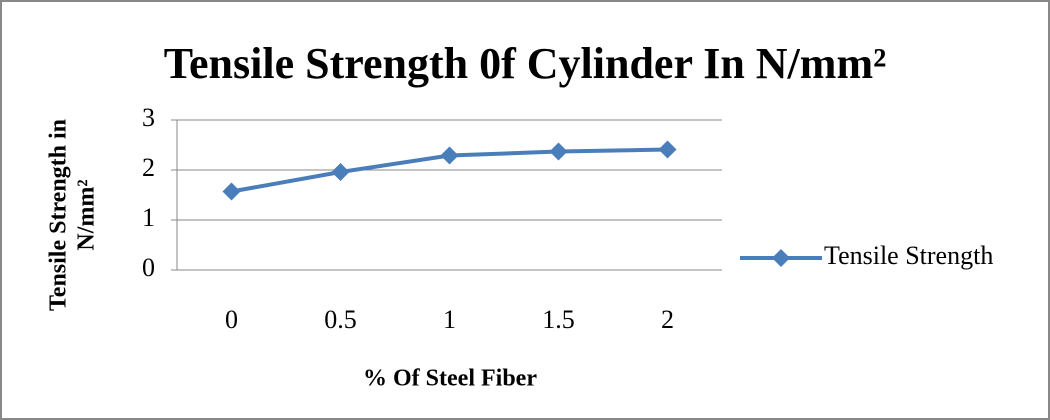 This screenshot has width=1050, height=420. Describe the element at coordinates (340, 319) in the screenshot. I see `x-tick-label: 0.5` at that location.